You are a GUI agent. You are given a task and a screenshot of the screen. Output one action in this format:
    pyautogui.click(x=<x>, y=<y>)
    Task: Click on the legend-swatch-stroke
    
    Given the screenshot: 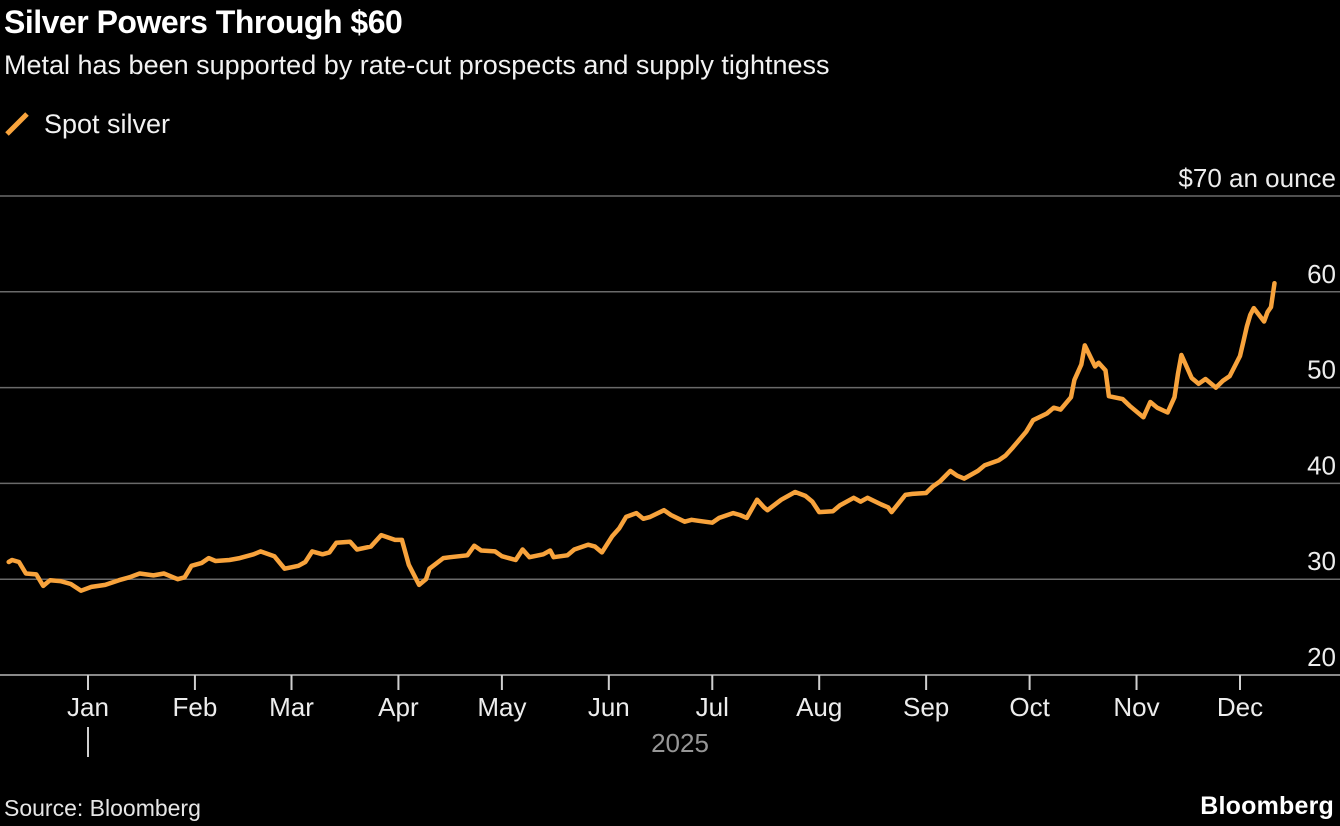 What is the action you would take?
    pyautogui.click(x=17, y=124)
    